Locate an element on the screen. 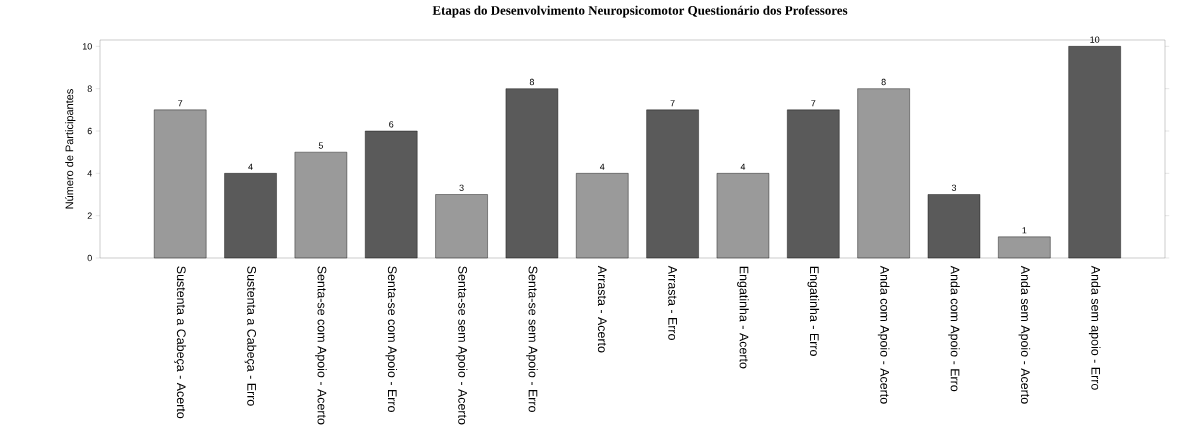  y-tick-label: 10 is located at coordinates (87, 46).